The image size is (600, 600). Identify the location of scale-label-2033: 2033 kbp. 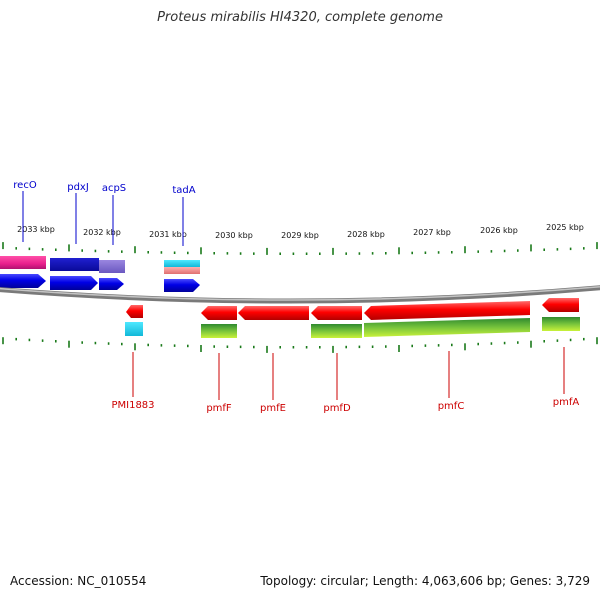
(36, 229).